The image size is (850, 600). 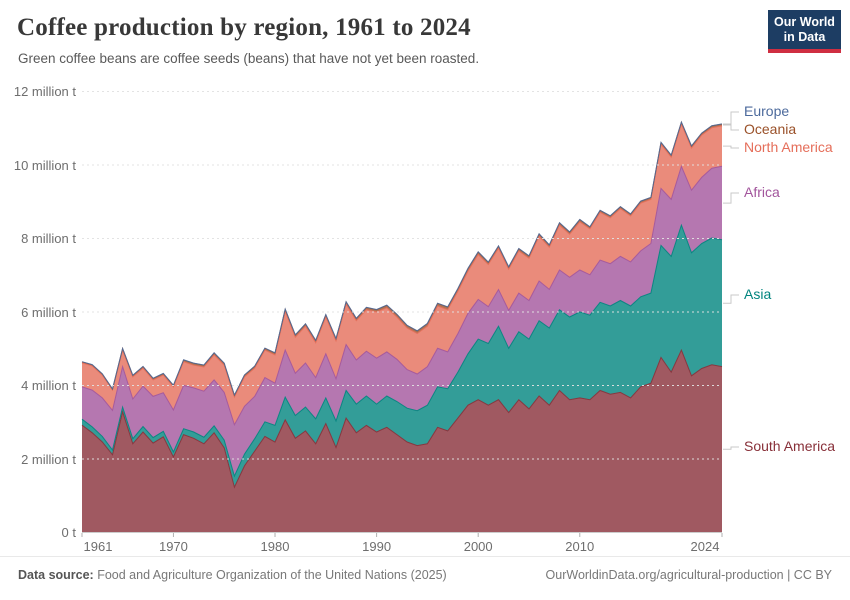 I want to click on owid-logo: Our World in Data, so click(x=804, y=31).